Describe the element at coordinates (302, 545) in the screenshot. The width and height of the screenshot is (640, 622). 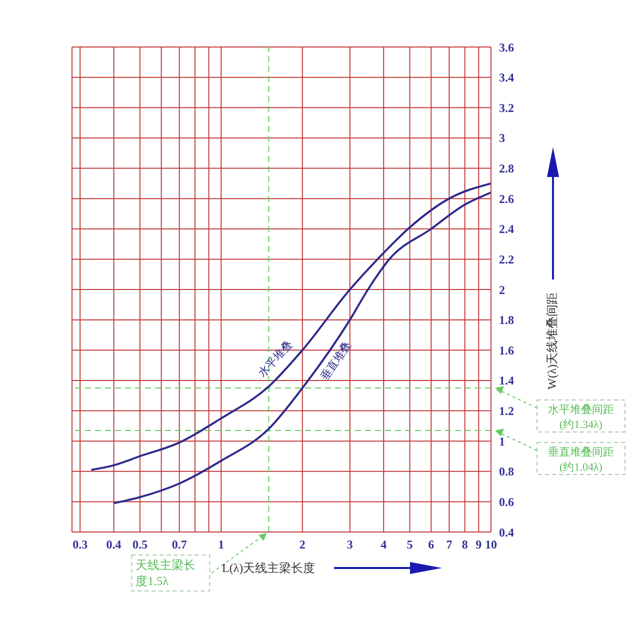
I see `x-tick-label: 2` at that location.